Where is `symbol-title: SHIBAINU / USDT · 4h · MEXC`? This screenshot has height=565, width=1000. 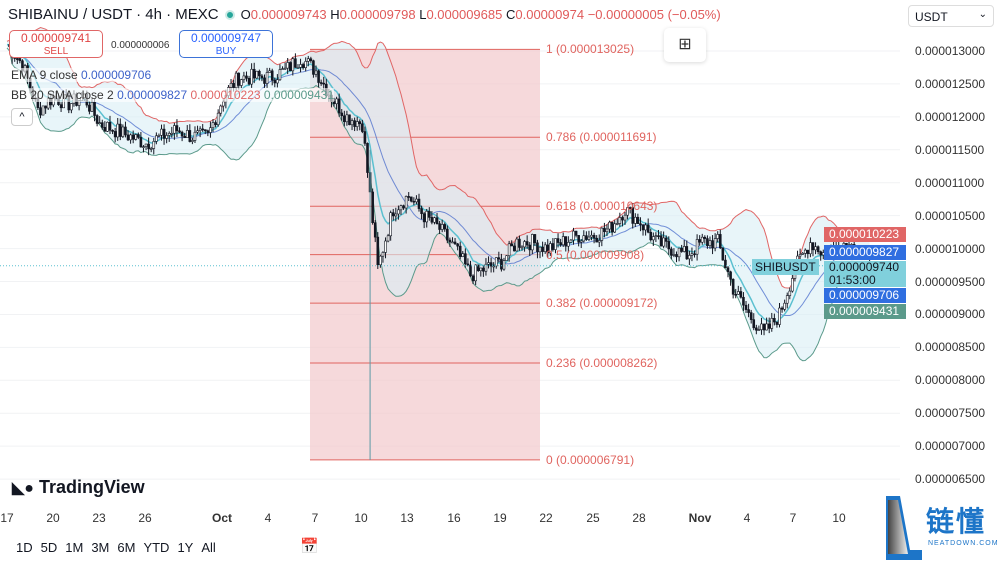
symbol-title: SHIBAINU / USDT · 4h · MEXC is located at coordinates (113, 14).